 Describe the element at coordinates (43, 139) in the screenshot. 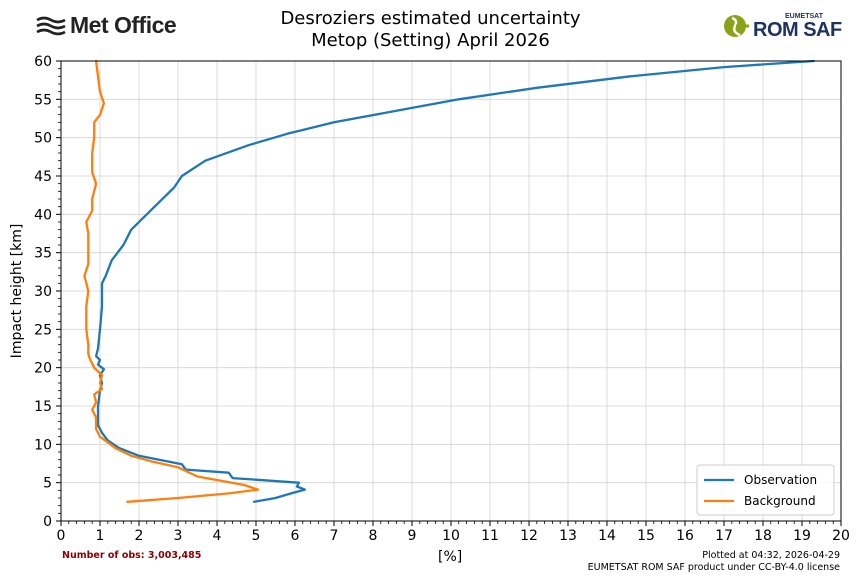

I see `y-tick-label: 50` at that location.